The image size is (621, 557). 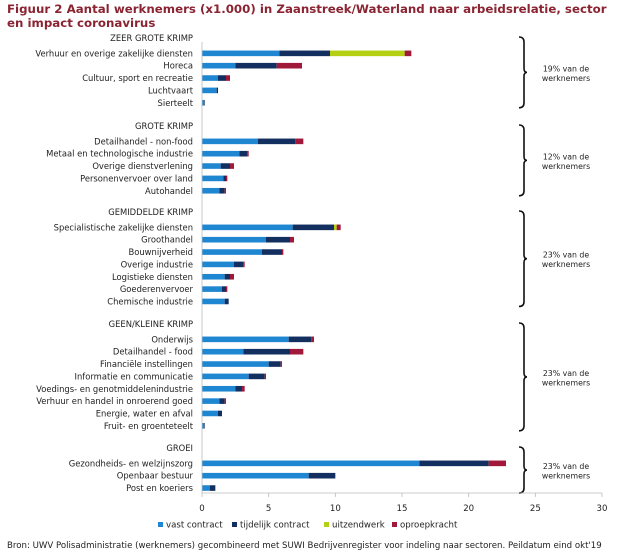 What do you see at coordinates (402, 509) in the screenshot?
I see `x-tick-label: 15` at bounding box center [402, 509].